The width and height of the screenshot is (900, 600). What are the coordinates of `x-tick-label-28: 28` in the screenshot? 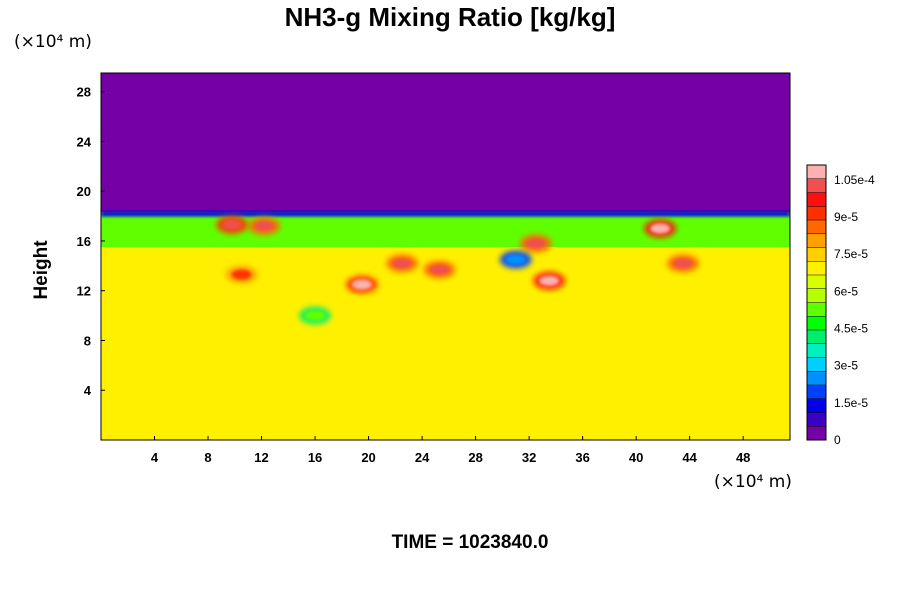 It's located at (475, 457).